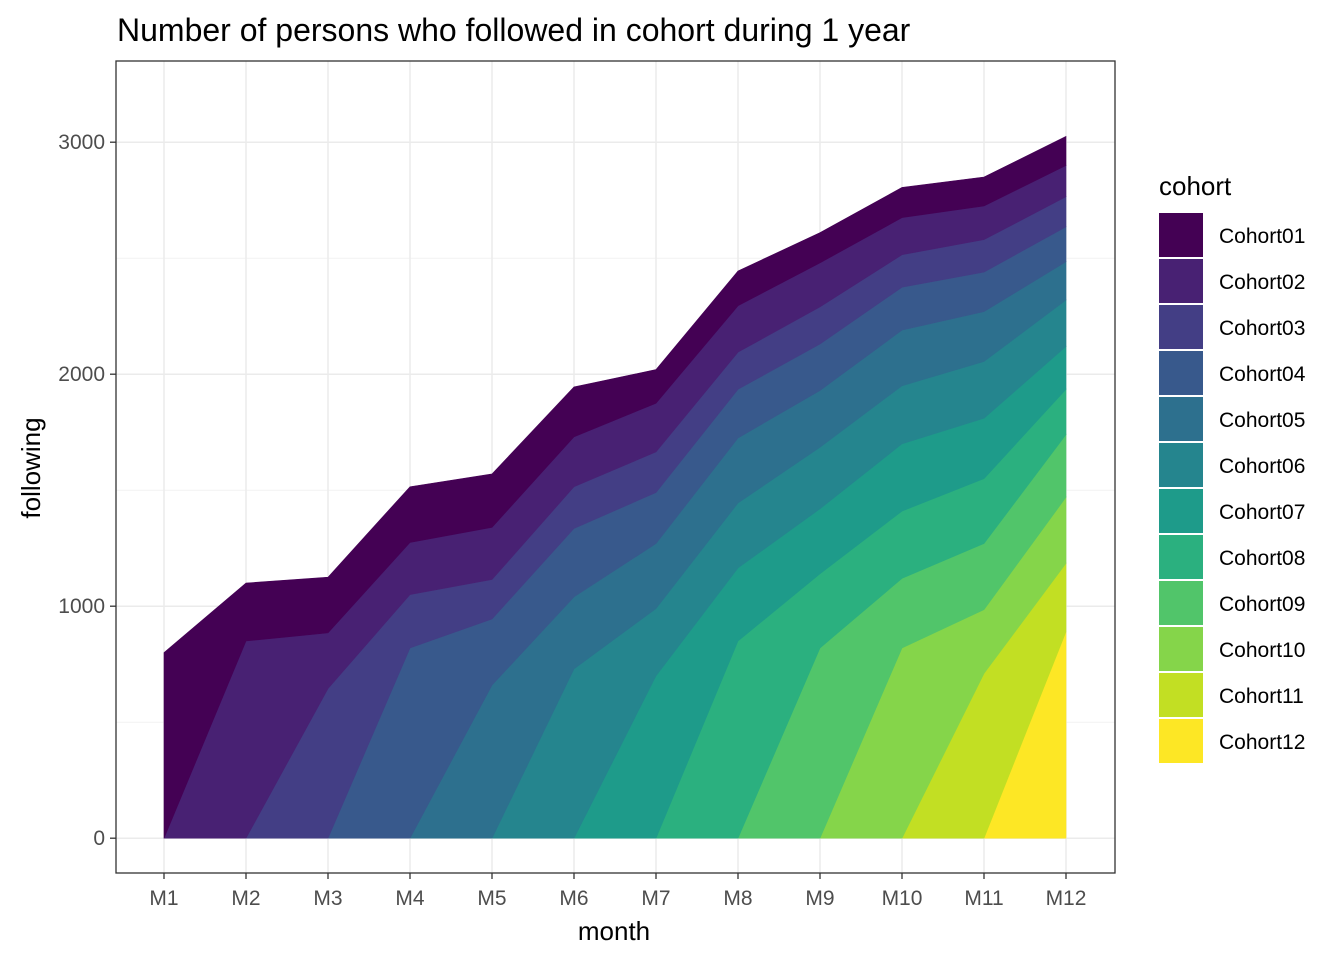  What do you see at coordinates (81, 374) in the screenshot?
I see `y-tick-label: 2000` at bounding box center [81, 374].